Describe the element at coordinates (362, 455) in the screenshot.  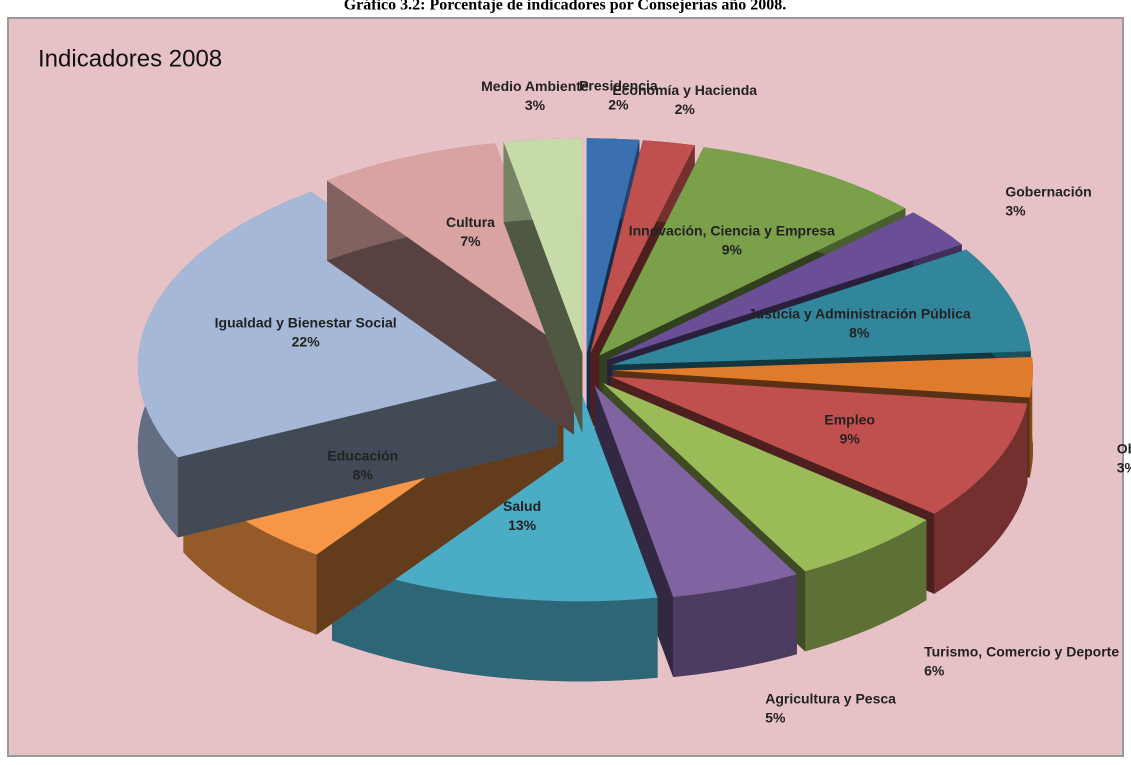
I see `slice-label: Educación` at that location.